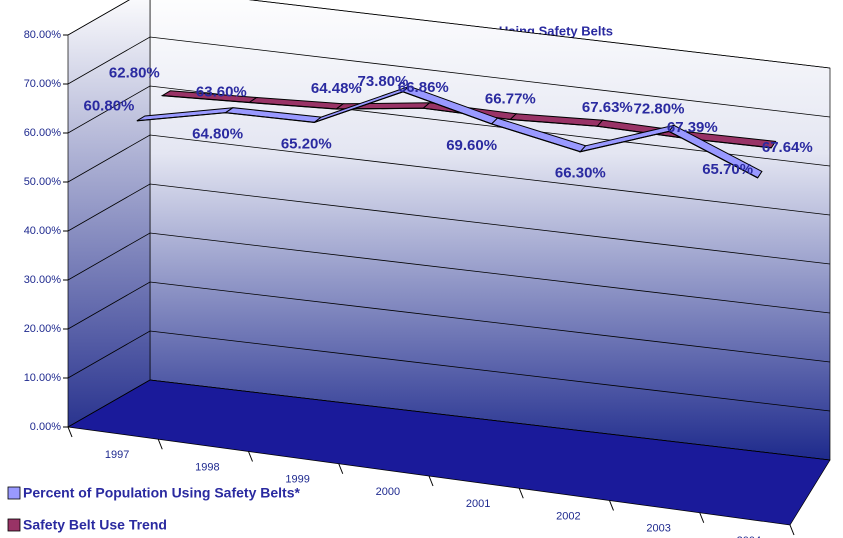 This screenshot has width=843, height=538. What do you see at coordinates (43, 182) in the screenshot?
I see `y-tick-label: 50.00%` at bounding box center [43, 182].